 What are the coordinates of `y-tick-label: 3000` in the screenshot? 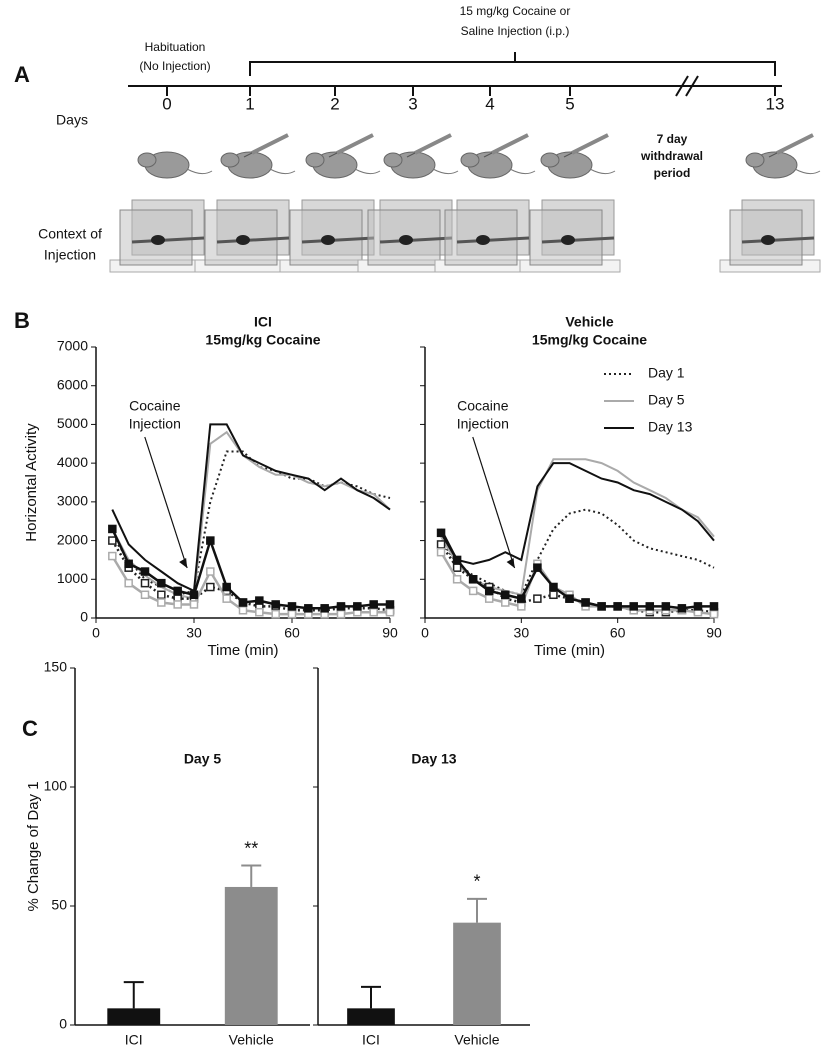 It's located at (72, 501).